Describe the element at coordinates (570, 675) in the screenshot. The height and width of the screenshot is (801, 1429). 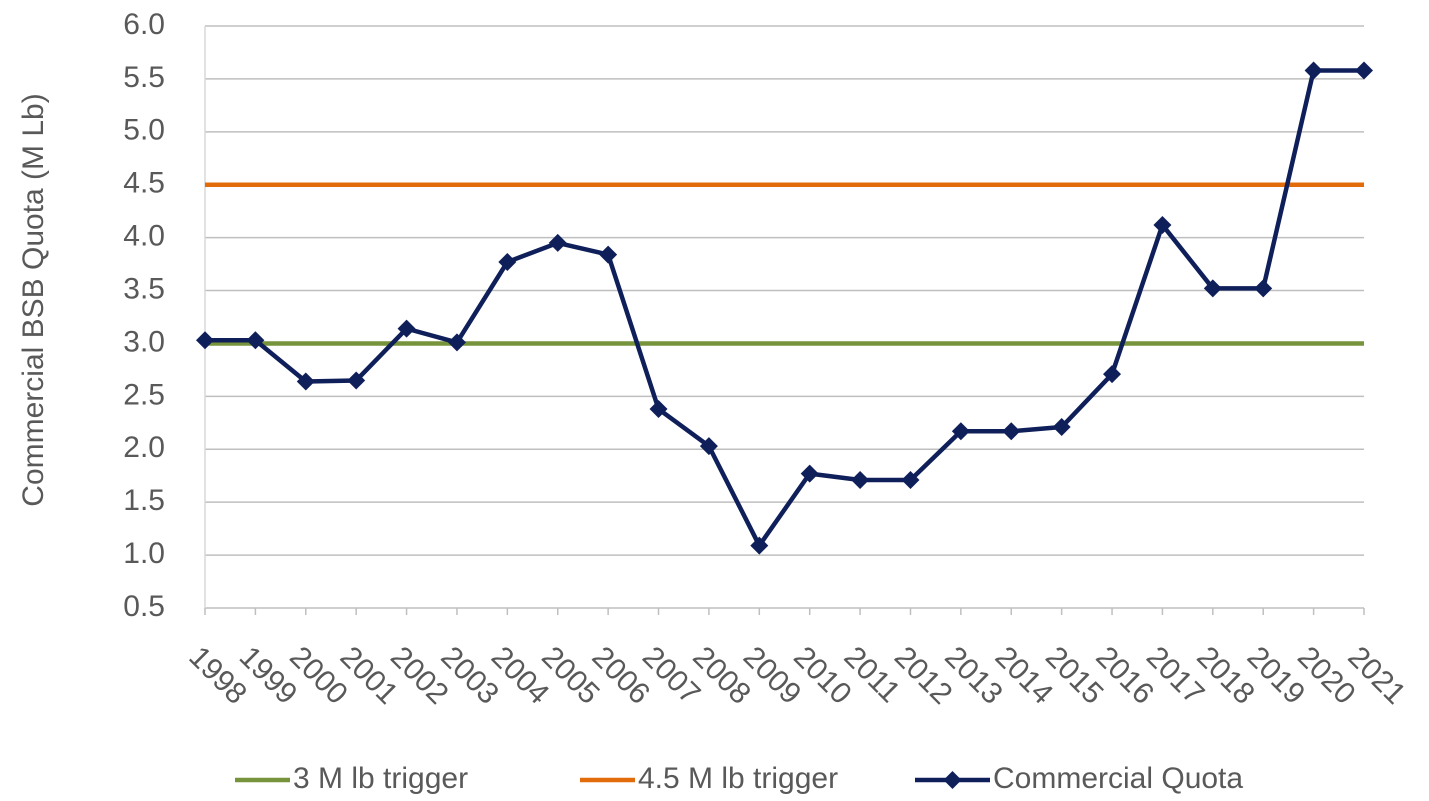
I see `x-tick-label: 2005` at that location.